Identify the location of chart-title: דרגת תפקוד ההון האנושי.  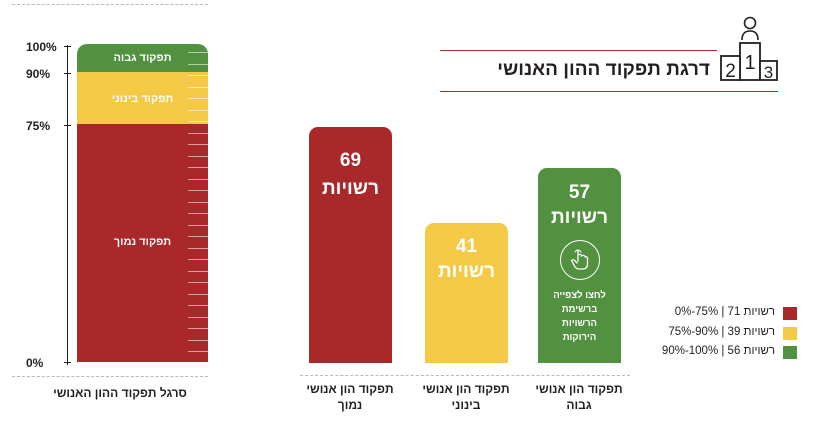
(603, 69).